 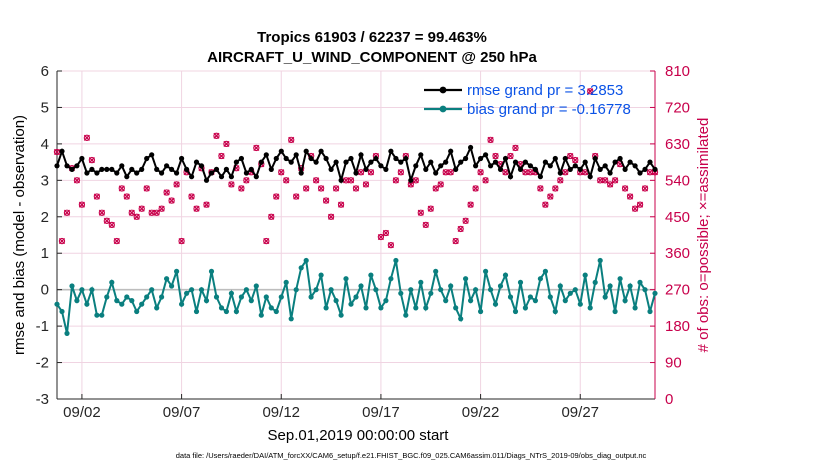 I want to click on y-tick-label: 2, so click(x=45, y=217).